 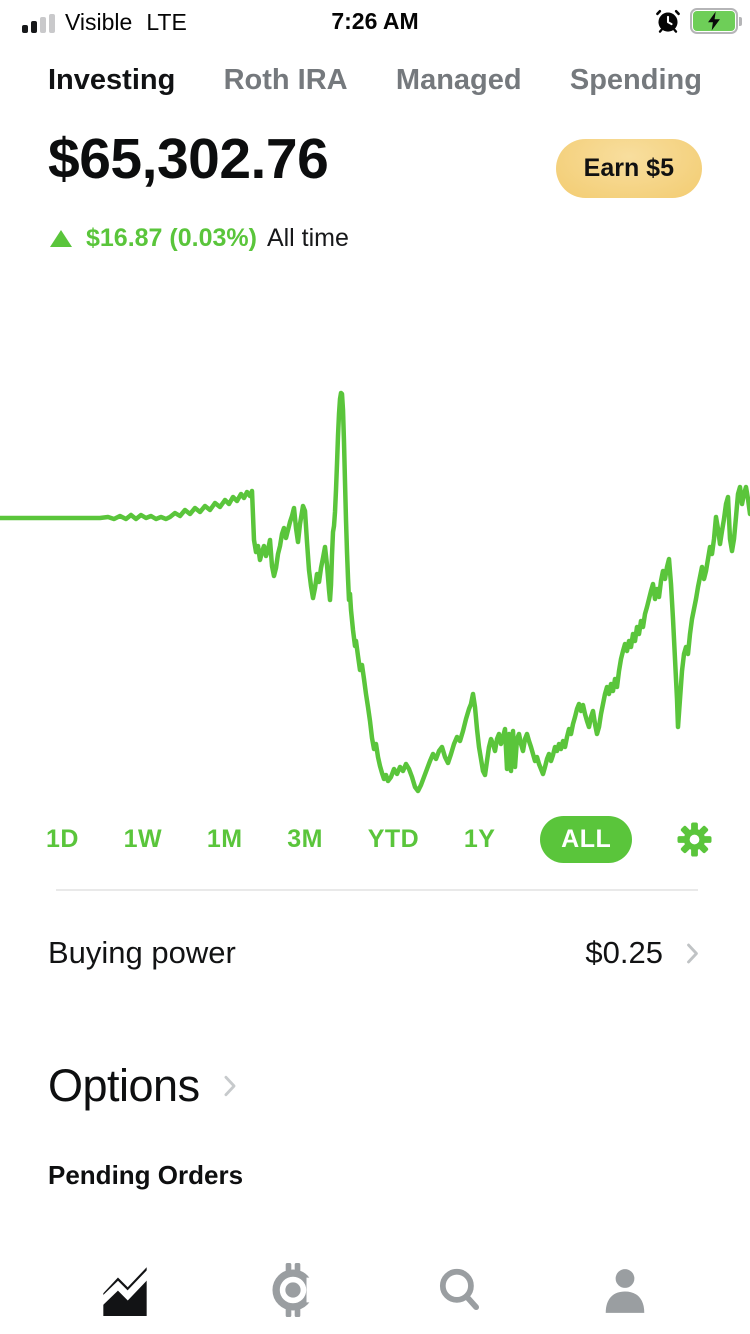 What do you see at coordinates (375, 80) in the screenshot?
I see `account-tabs: Investing Roth IRA Managed Spending` at bounding box center [375, 80].